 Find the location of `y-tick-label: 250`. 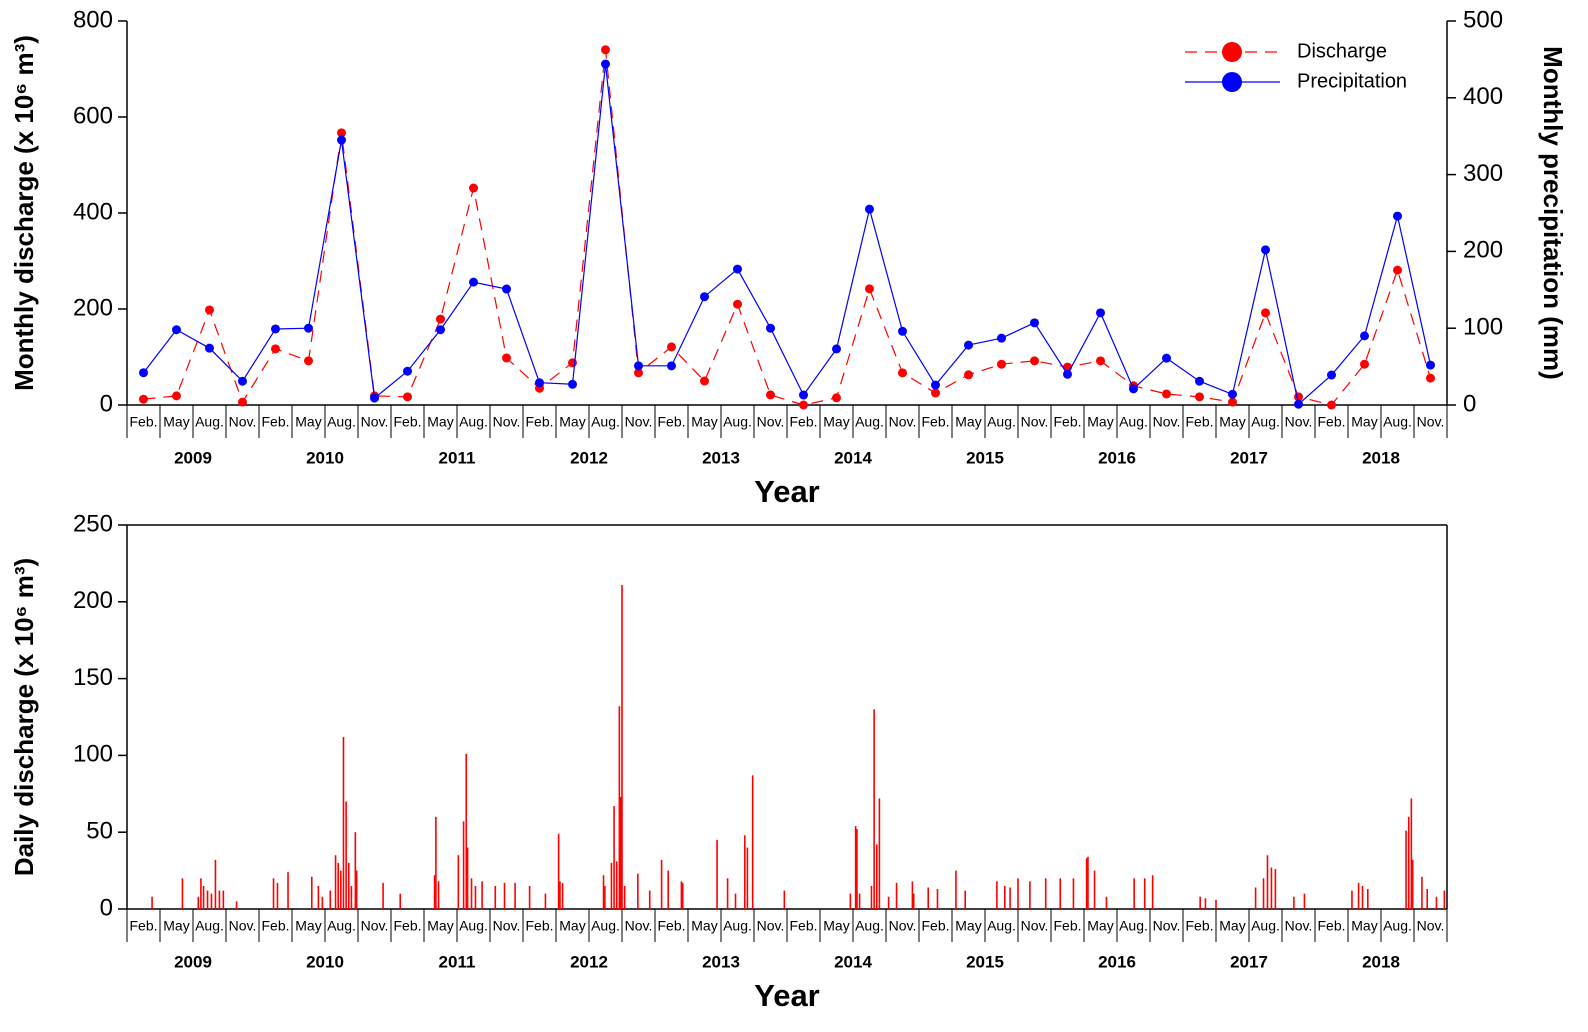

y-tick-label: 250 is located at coordinates (93, 523).